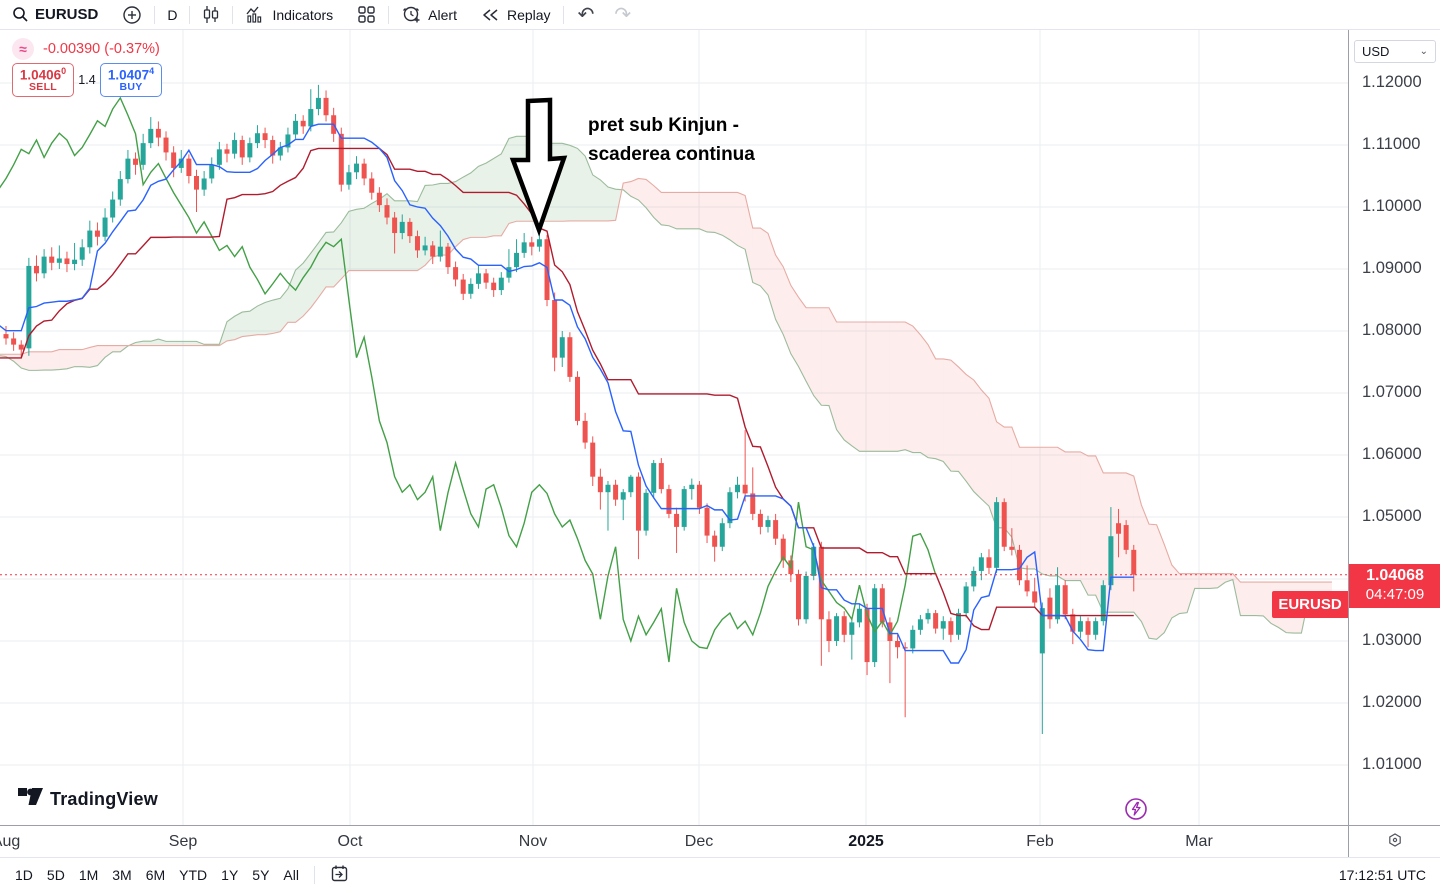  I want to click on price-tick: 1.09000, so click(1392, 268).